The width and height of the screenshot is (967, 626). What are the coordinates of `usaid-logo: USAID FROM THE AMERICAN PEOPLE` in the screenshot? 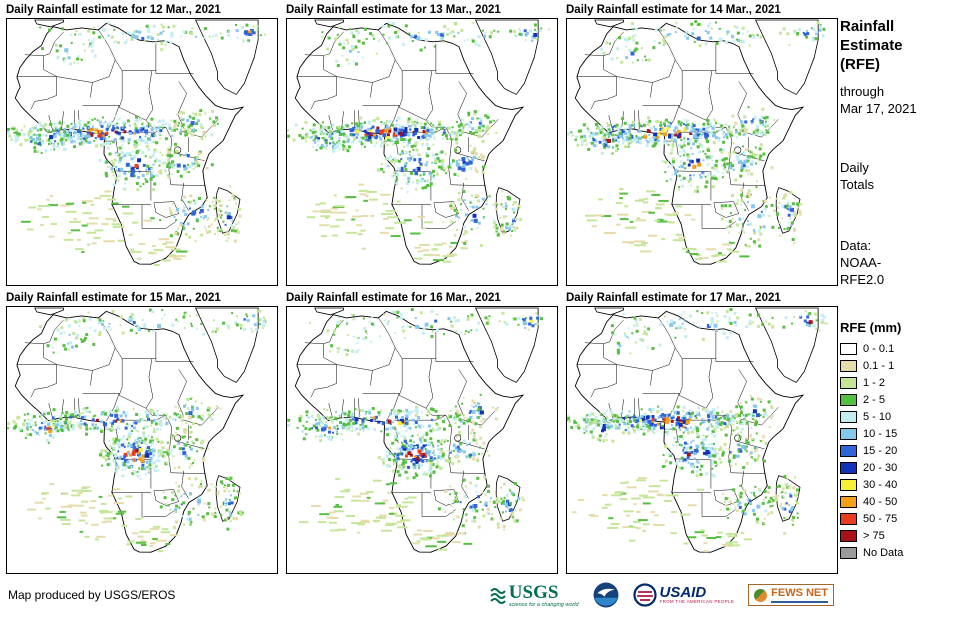 It's located at (683, 595).